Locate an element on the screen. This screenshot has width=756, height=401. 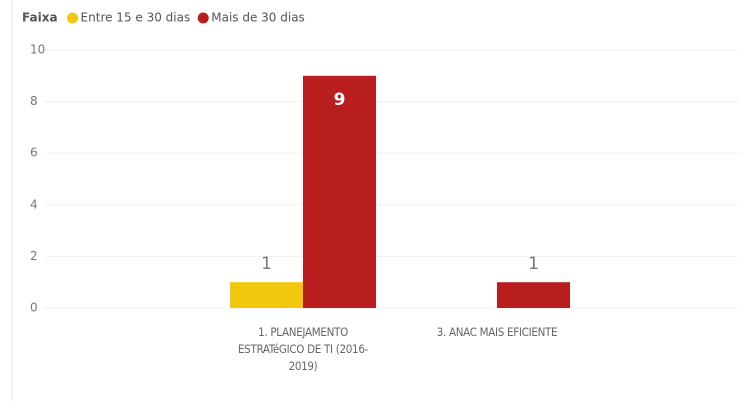
legend-label: Mais de 30 dias is located at coordinates (258, 18).